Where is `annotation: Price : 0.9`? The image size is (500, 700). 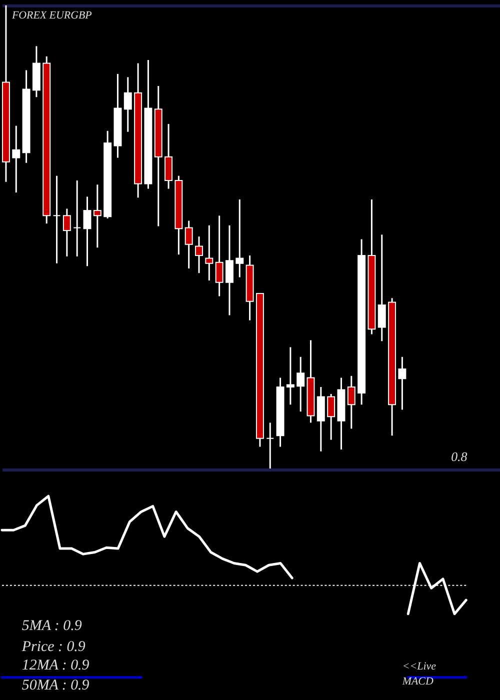
annotation: Price : 0.9 is located at coordinates (53, 646).